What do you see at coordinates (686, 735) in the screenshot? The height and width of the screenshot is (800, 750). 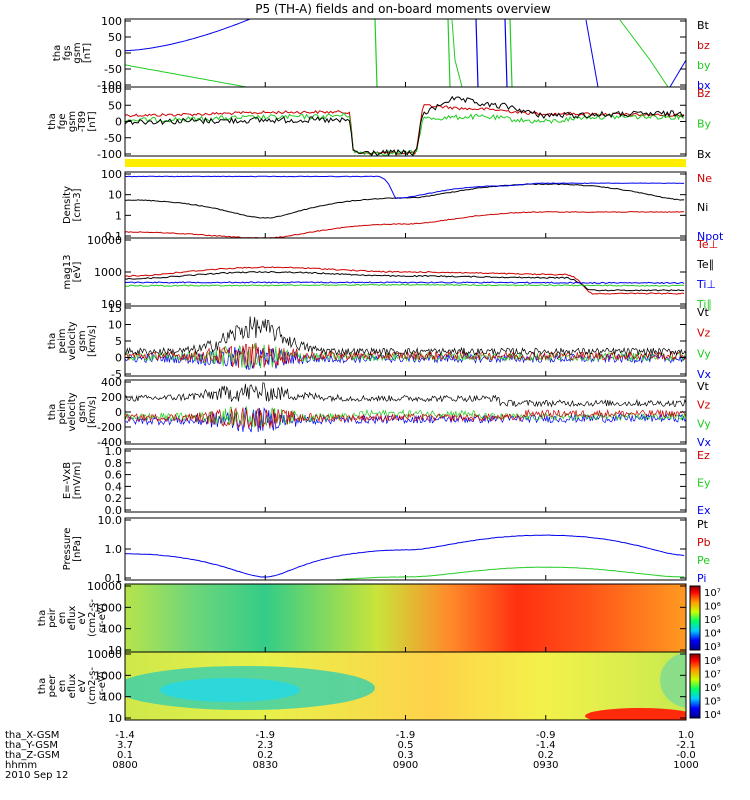 I see `footer-value: 1.0` at bounding box center [686, 735].